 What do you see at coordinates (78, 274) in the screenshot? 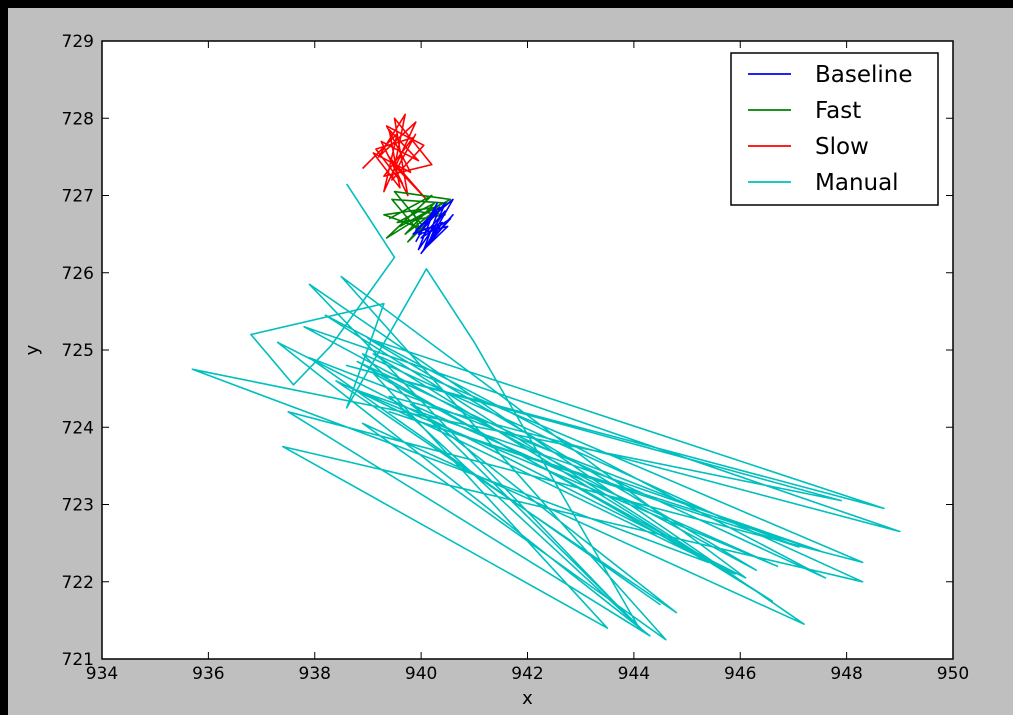
I see `y-tick-label: 726` at bounding box center [78, 274].